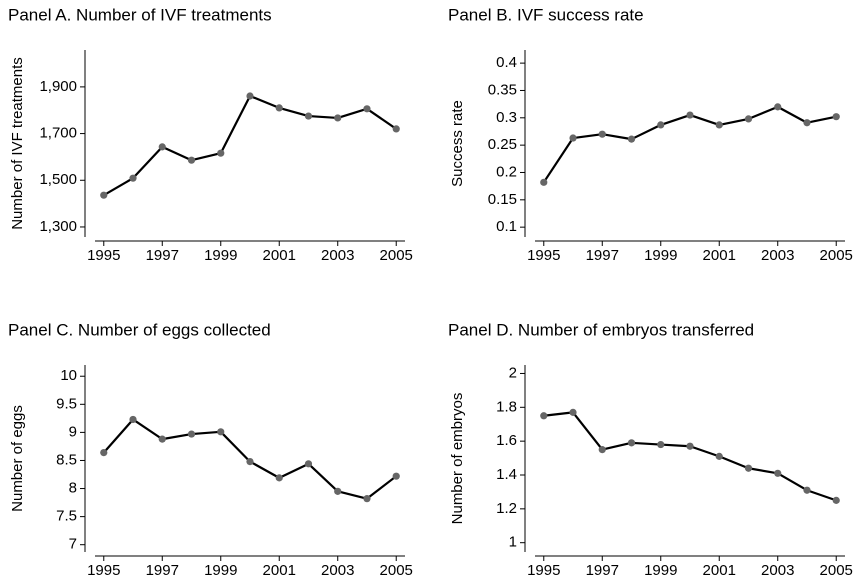 This screenshot has width=858, height=581. I want to click on panel-title: Panel A. Number of IVF treatments, so click(140, 14).